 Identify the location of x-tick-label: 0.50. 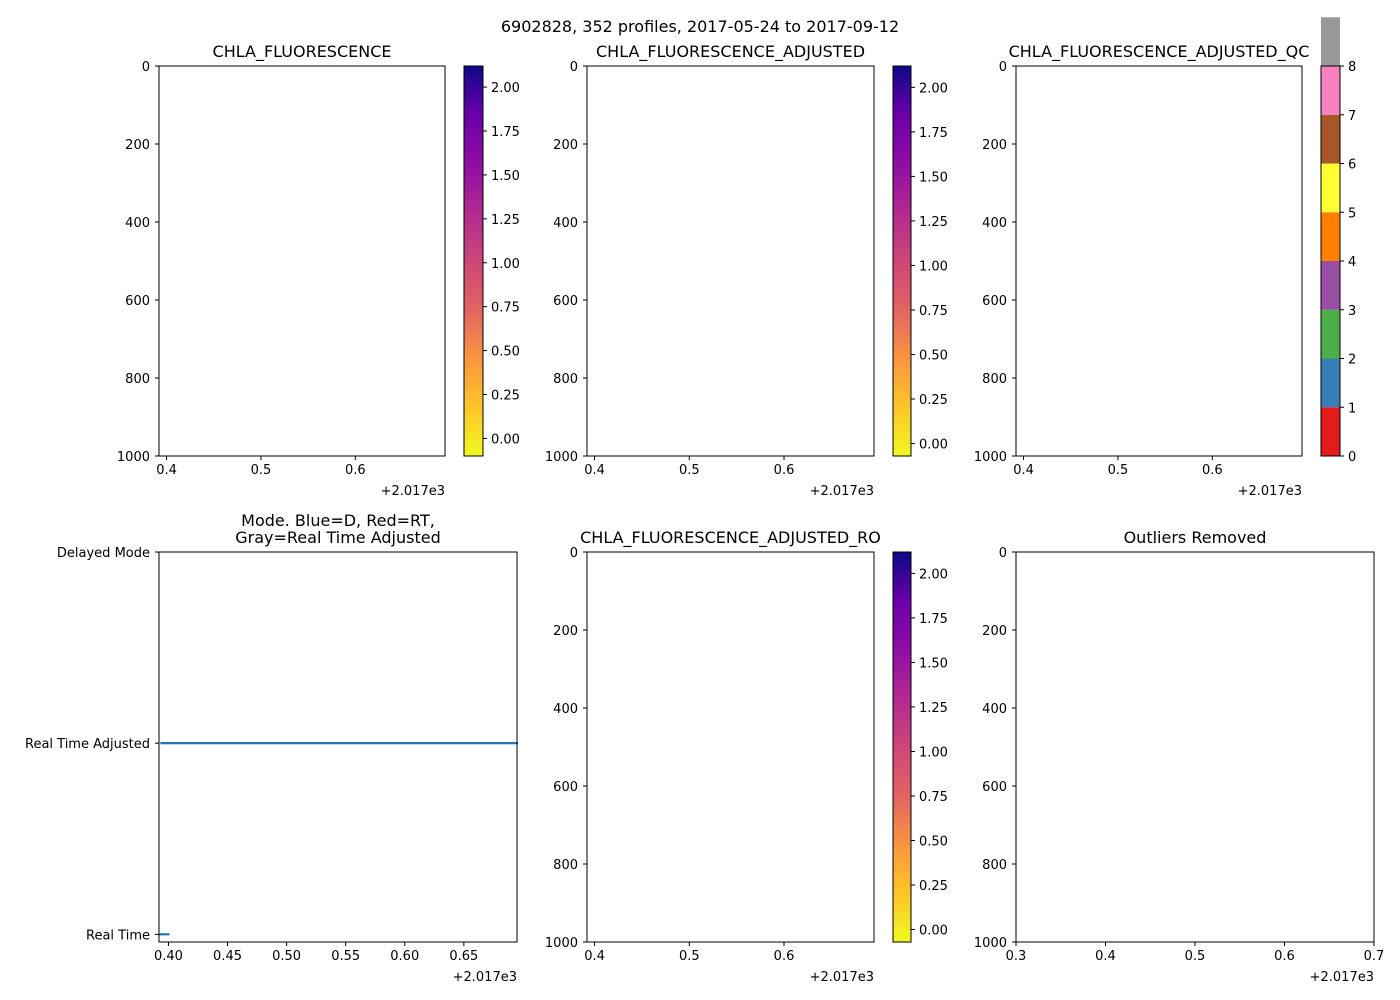
(286, 956).